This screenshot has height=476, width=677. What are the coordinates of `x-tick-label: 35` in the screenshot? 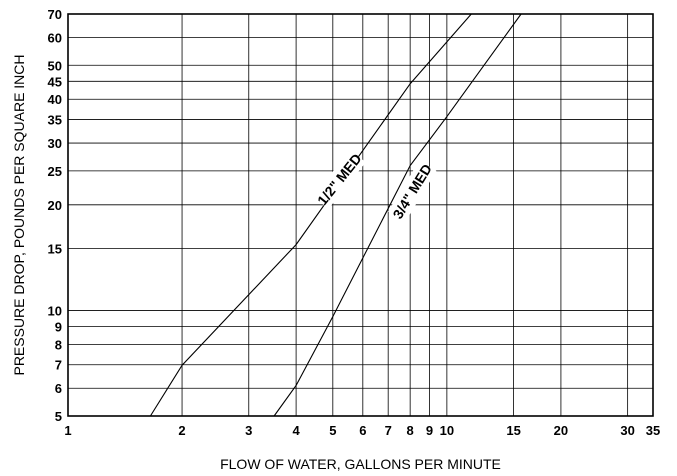 It's located at (653, 430).